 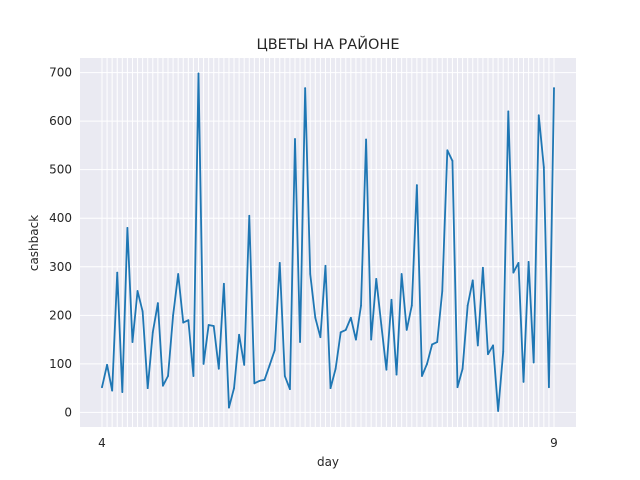 I want to click on y-axis-label: cashback, so click(x=34, y=243).